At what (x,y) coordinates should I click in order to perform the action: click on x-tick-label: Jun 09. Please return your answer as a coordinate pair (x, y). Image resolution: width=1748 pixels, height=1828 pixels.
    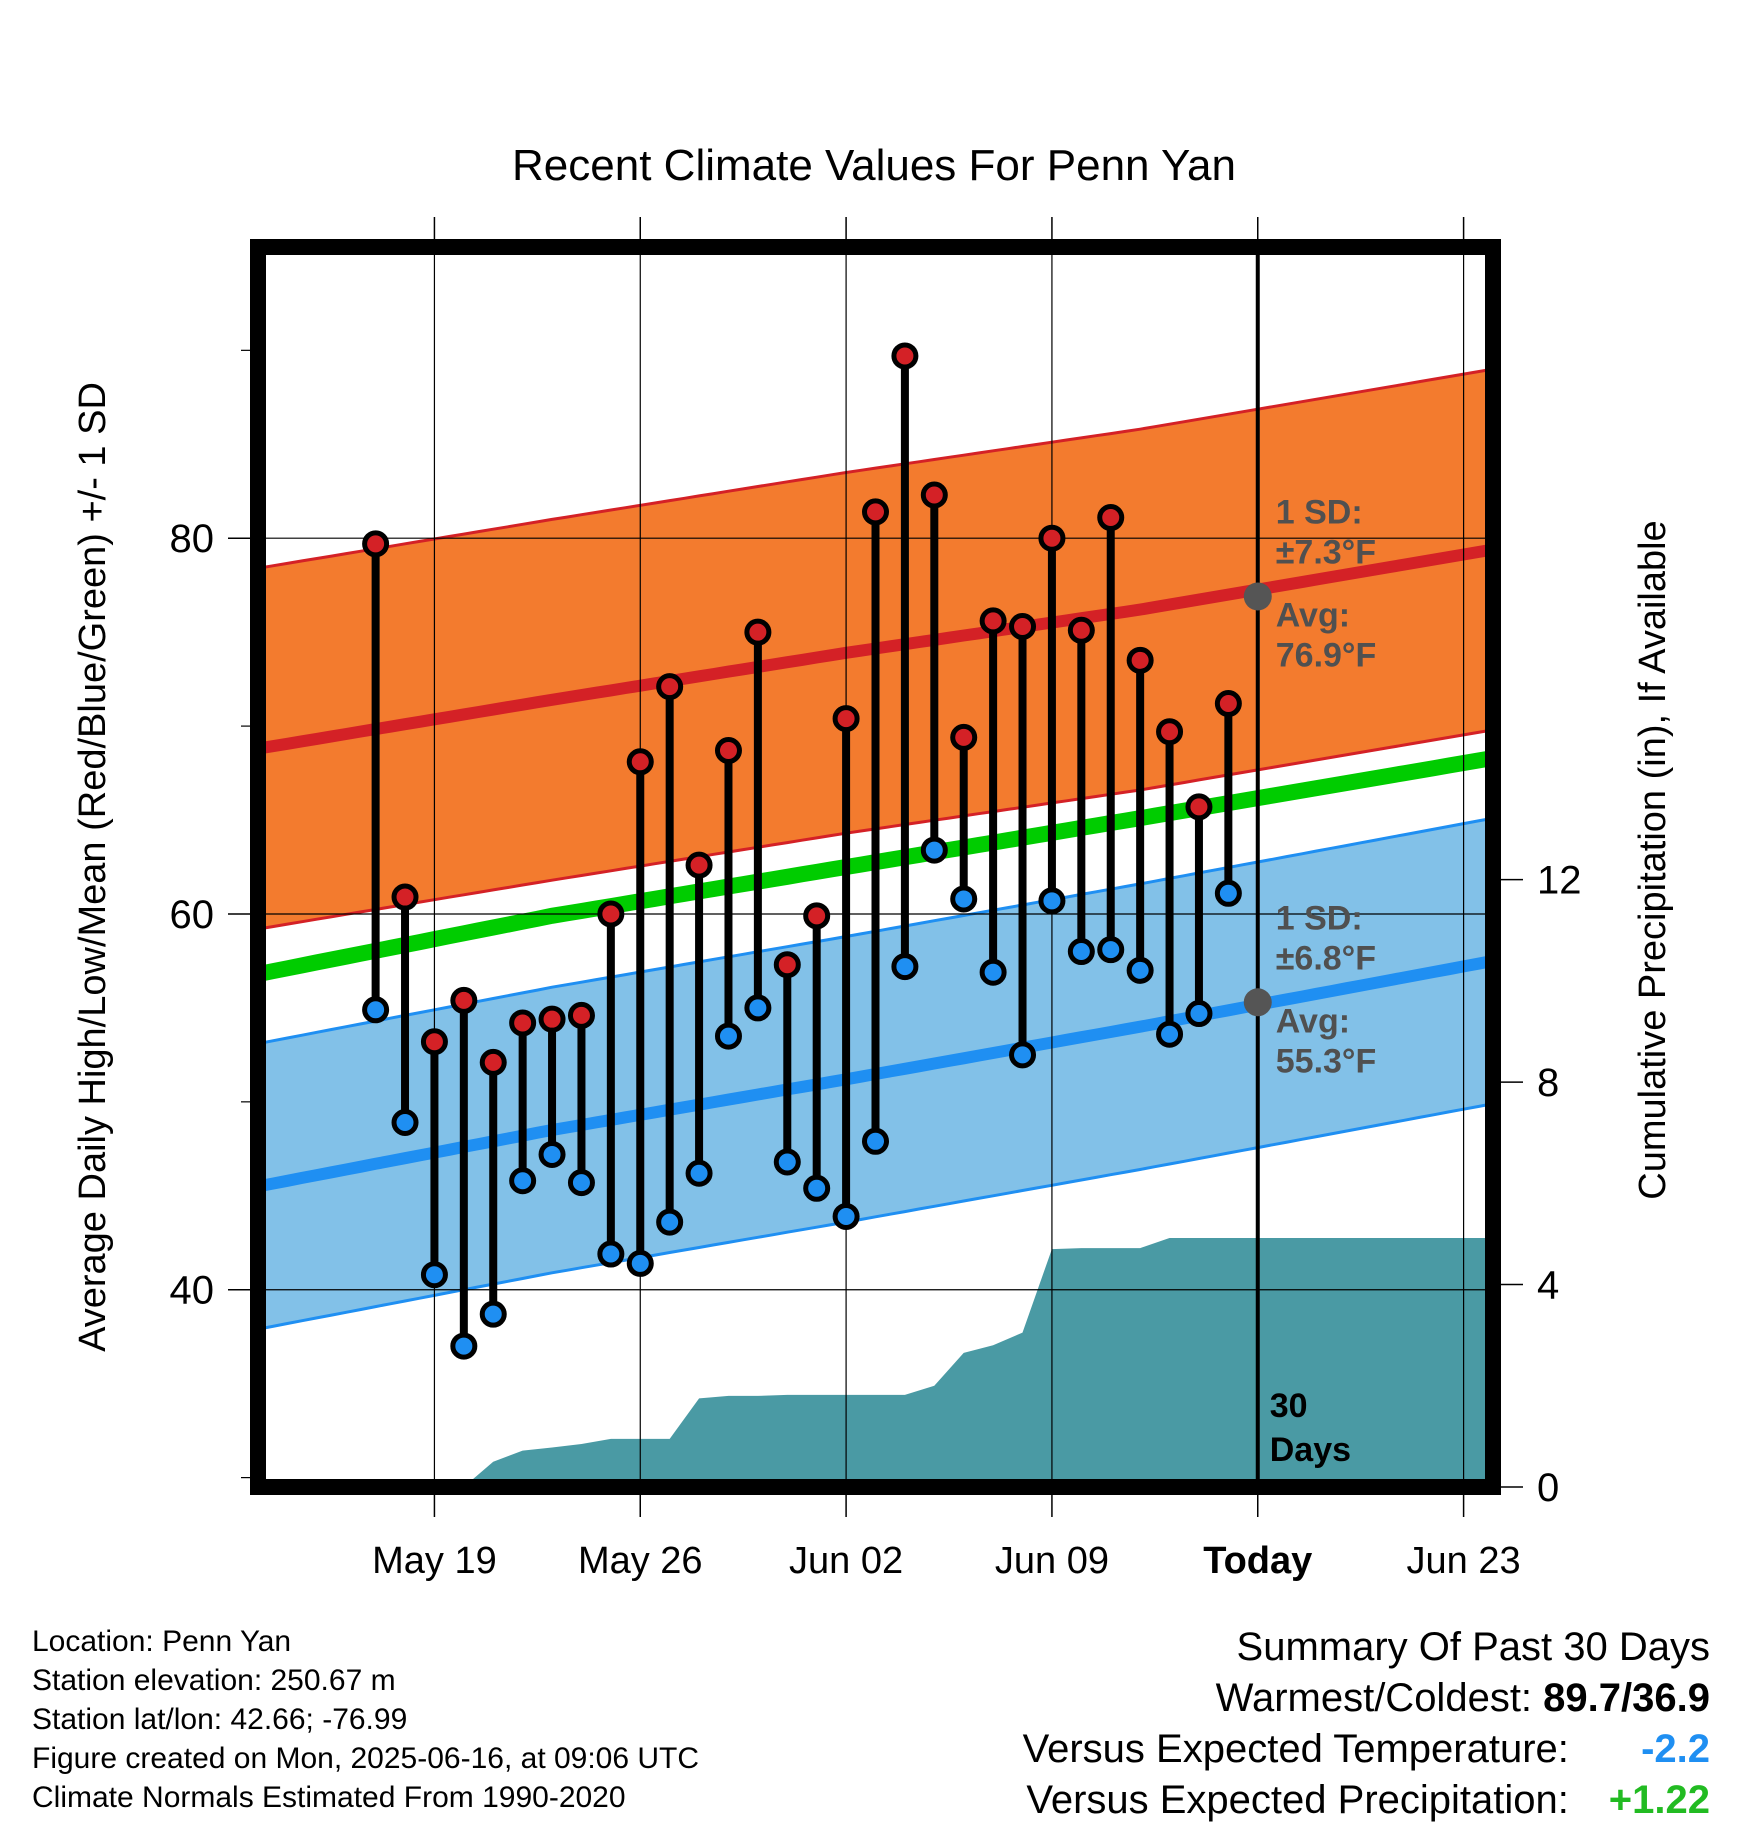
    Looking at the image, I should click on (1052, 1561).